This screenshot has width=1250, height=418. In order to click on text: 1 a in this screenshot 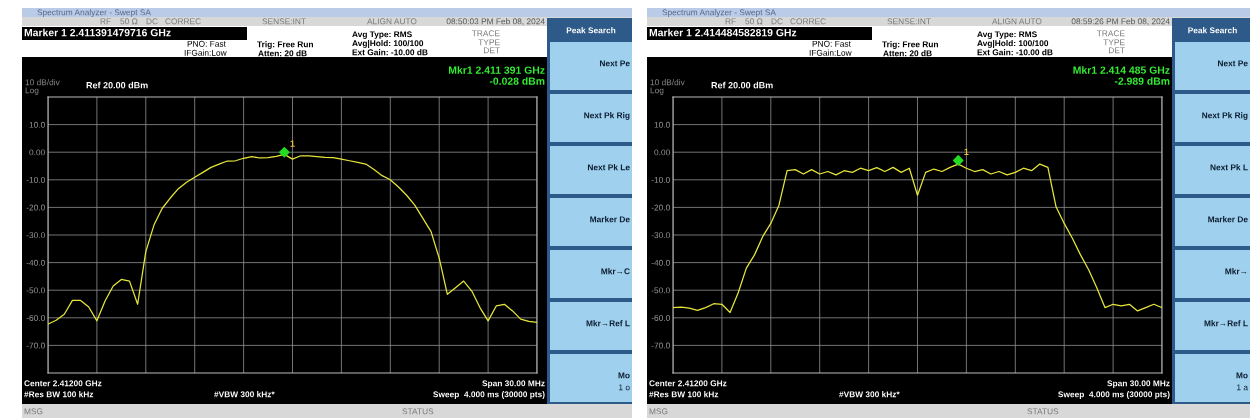, I will do `click(1242, 387)`.